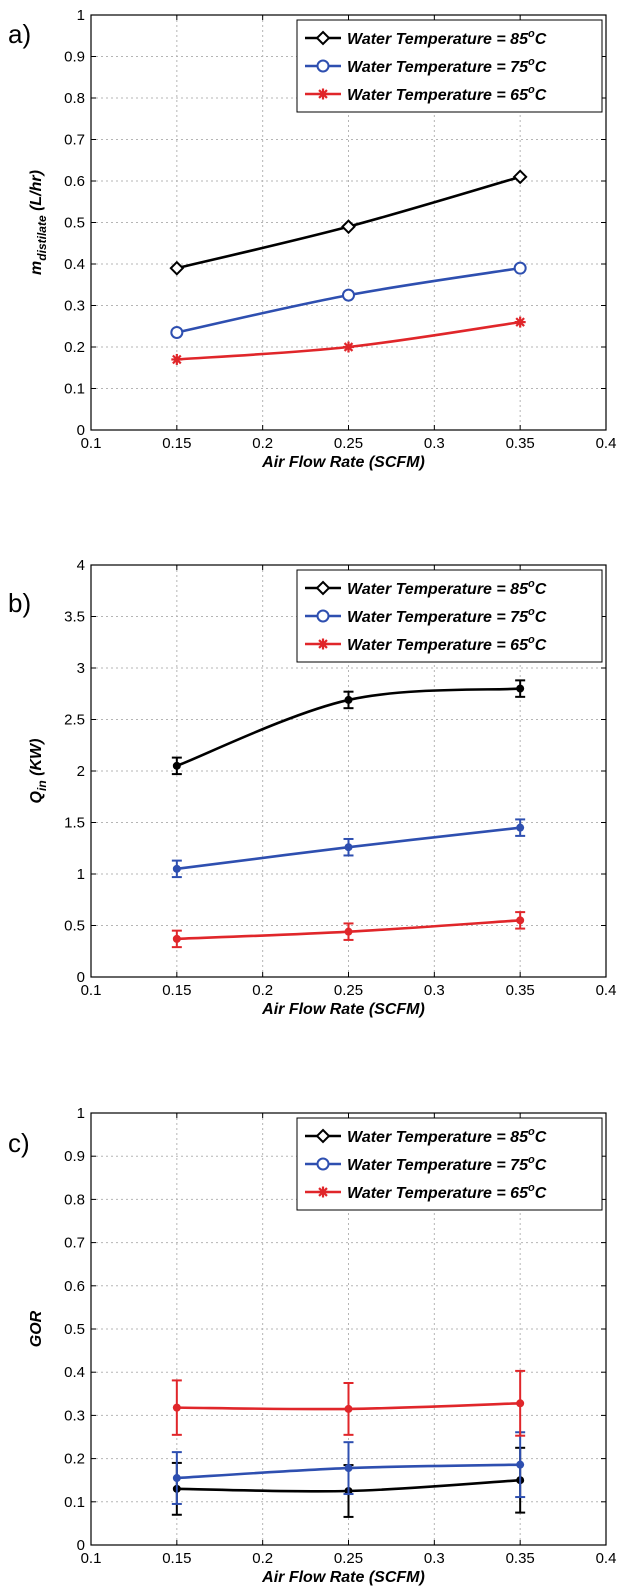 Image resolution: width=634 pixels, height=1595 pixels. What do you see at coordinates (74, 1243) in the screenshot?
I see `y-tick-label: 0.7` at bounding box center [74, 1243].